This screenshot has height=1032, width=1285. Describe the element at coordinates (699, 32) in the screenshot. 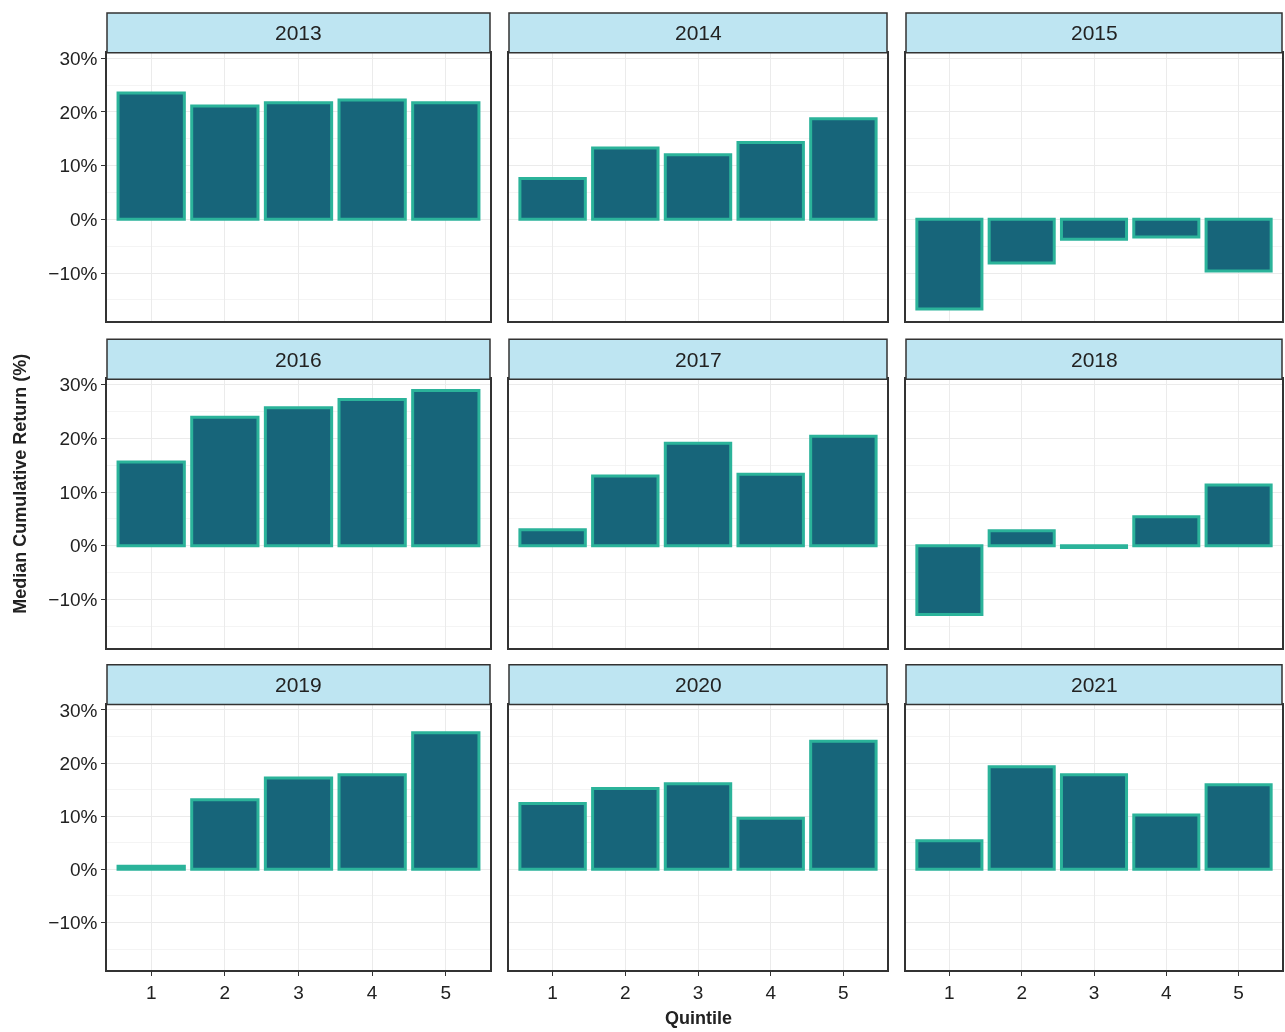

I see `chart-title: 2014` at that location.